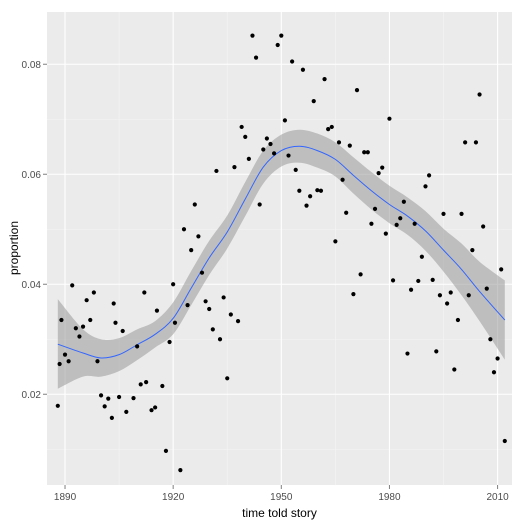  Describe the element at coordinates (389, 497) in the screenshot. I see `x-tick-label: 1980` at that location.